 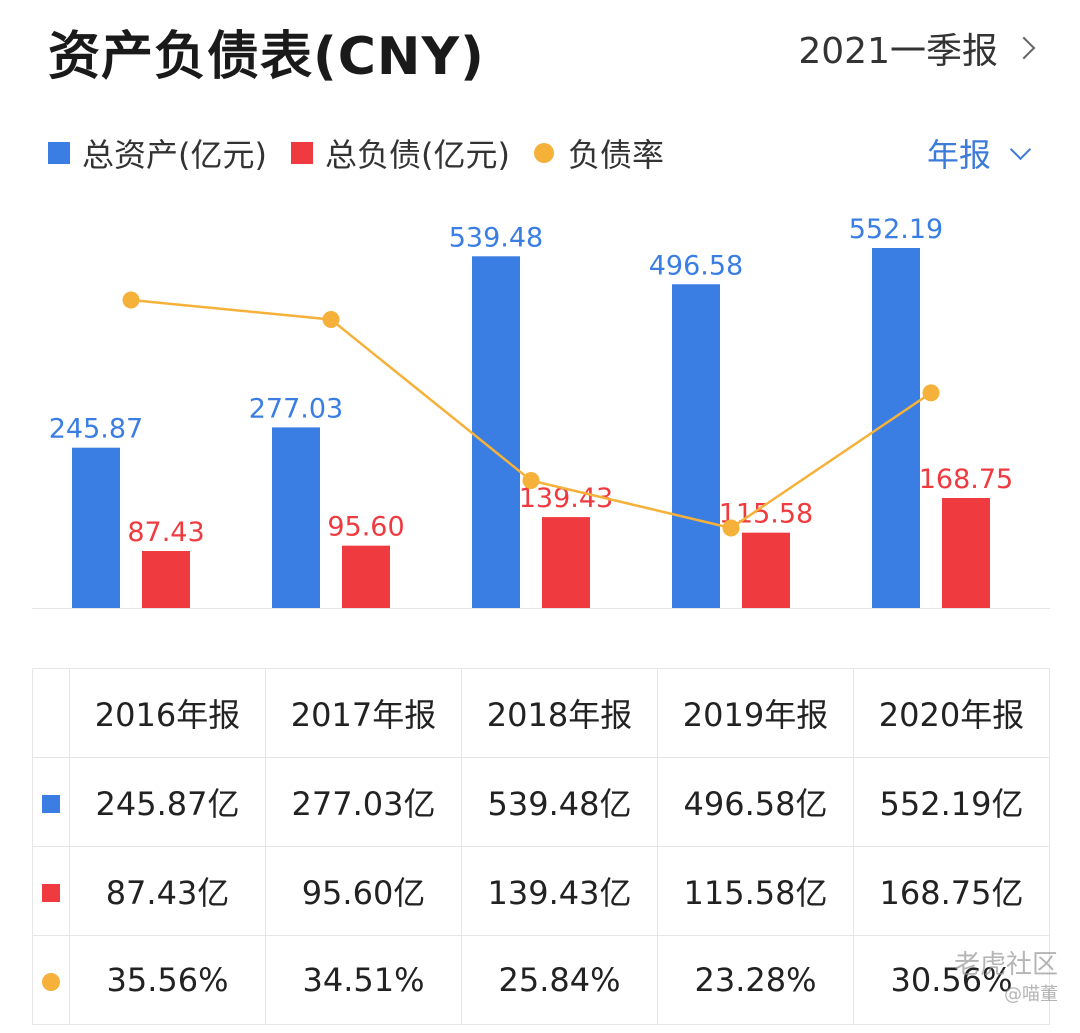 What do you see at coordinates (559, 802) in the screenshot?
I see `table-cell: 539.48亿` at bounding box center [559, 802].